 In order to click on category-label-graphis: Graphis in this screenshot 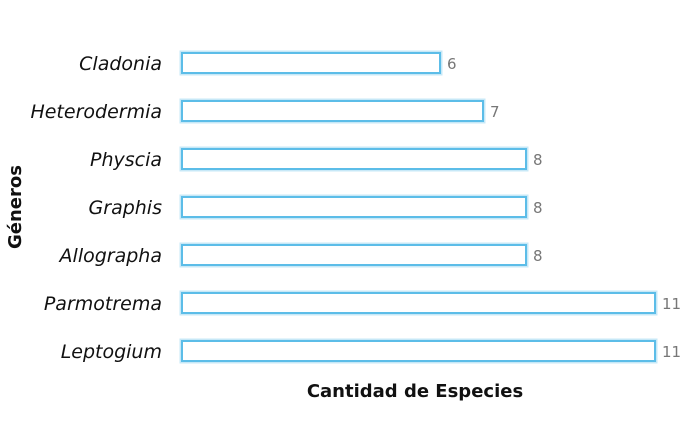, I will do `click(126, 208)`.